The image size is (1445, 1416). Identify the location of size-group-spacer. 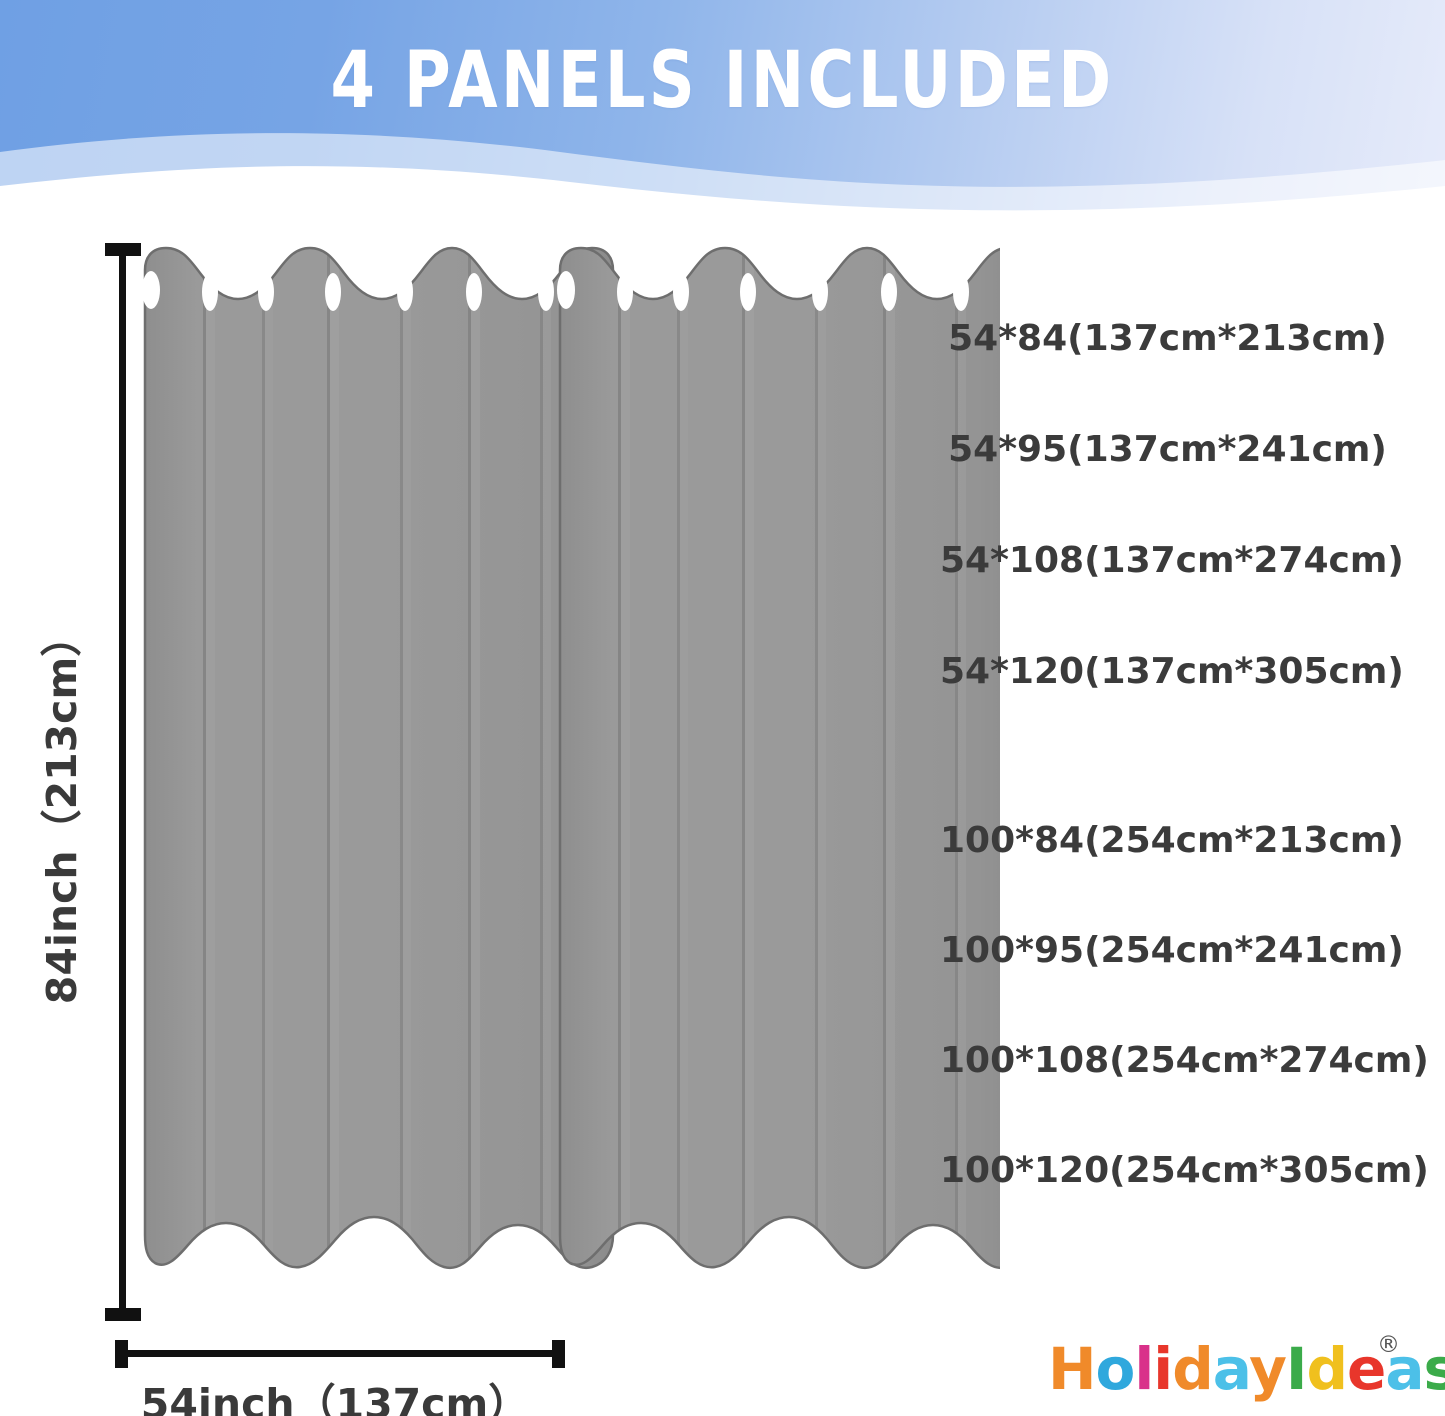
(1167, 789).